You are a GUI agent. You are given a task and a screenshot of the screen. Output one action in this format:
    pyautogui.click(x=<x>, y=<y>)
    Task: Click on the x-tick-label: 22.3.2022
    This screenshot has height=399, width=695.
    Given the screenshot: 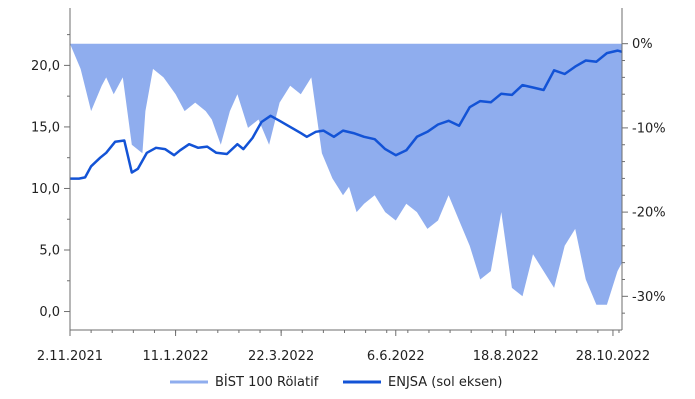 What is the action you would take?
    pyautogui.click(x=281, y=356)
    